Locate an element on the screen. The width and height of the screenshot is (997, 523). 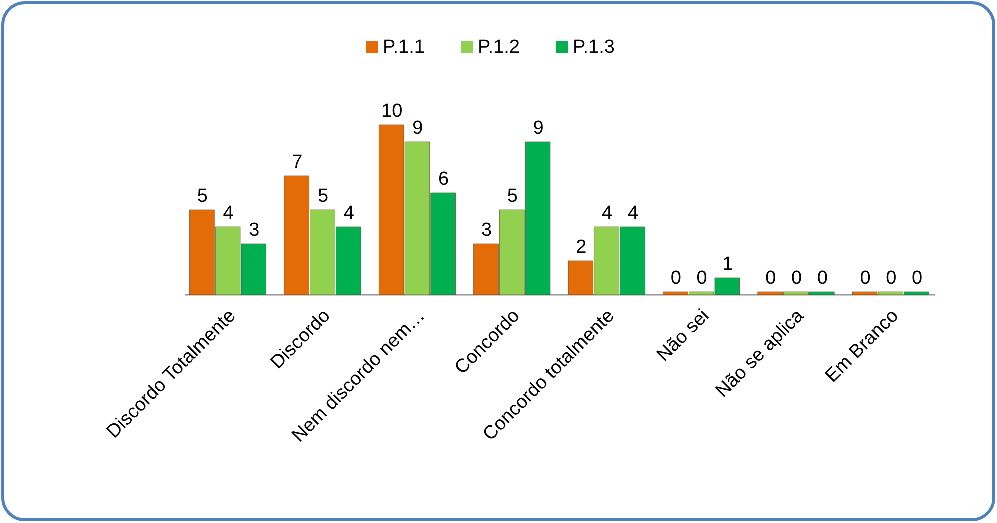
data-label: 10 is located at coordinates (392, 111).